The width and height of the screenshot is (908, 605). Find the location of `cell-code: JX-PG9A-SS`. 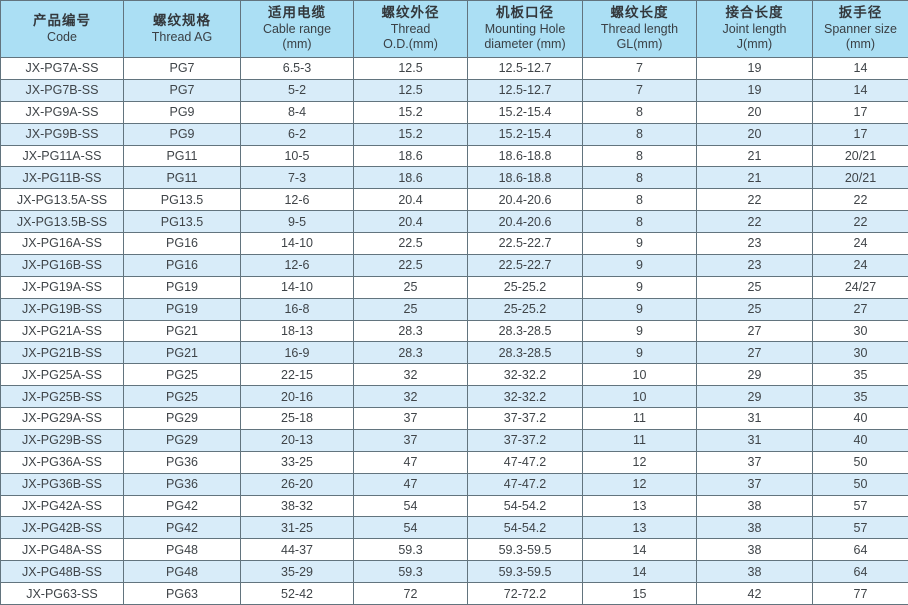

cell-code: JX-PG9A-SS is located at coordinates (62, 112).